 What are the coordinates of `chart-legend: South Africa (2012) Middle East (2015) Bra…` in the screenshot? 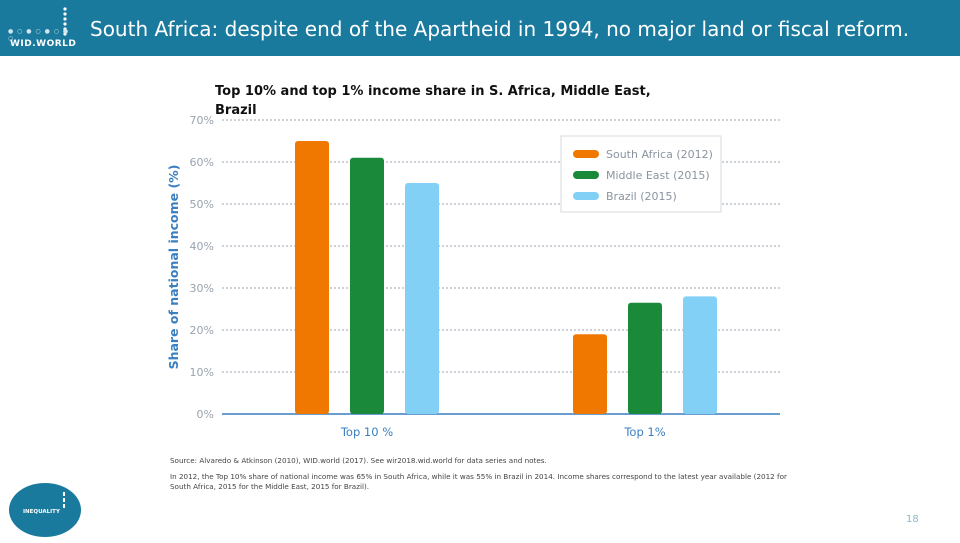 It's located at (641, 174).